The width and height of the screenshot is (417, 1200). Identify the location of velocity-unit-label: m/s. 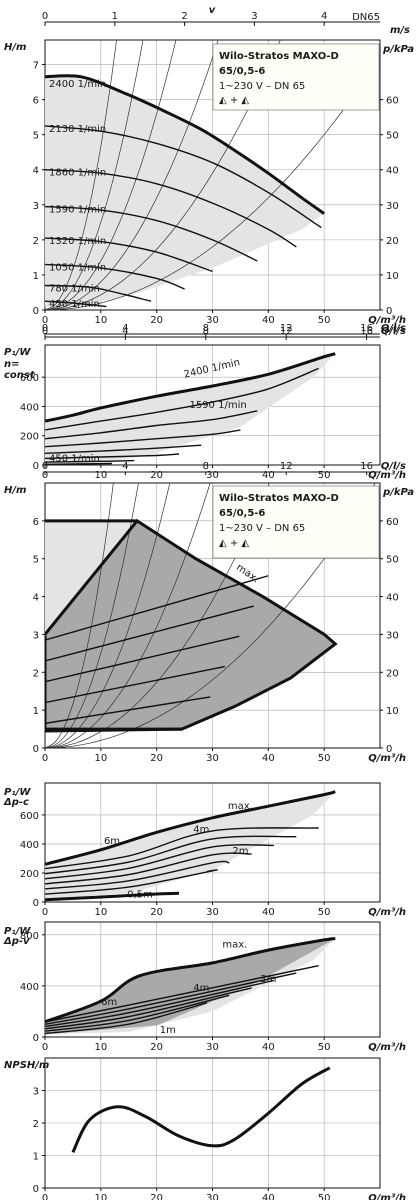
(400, 30).